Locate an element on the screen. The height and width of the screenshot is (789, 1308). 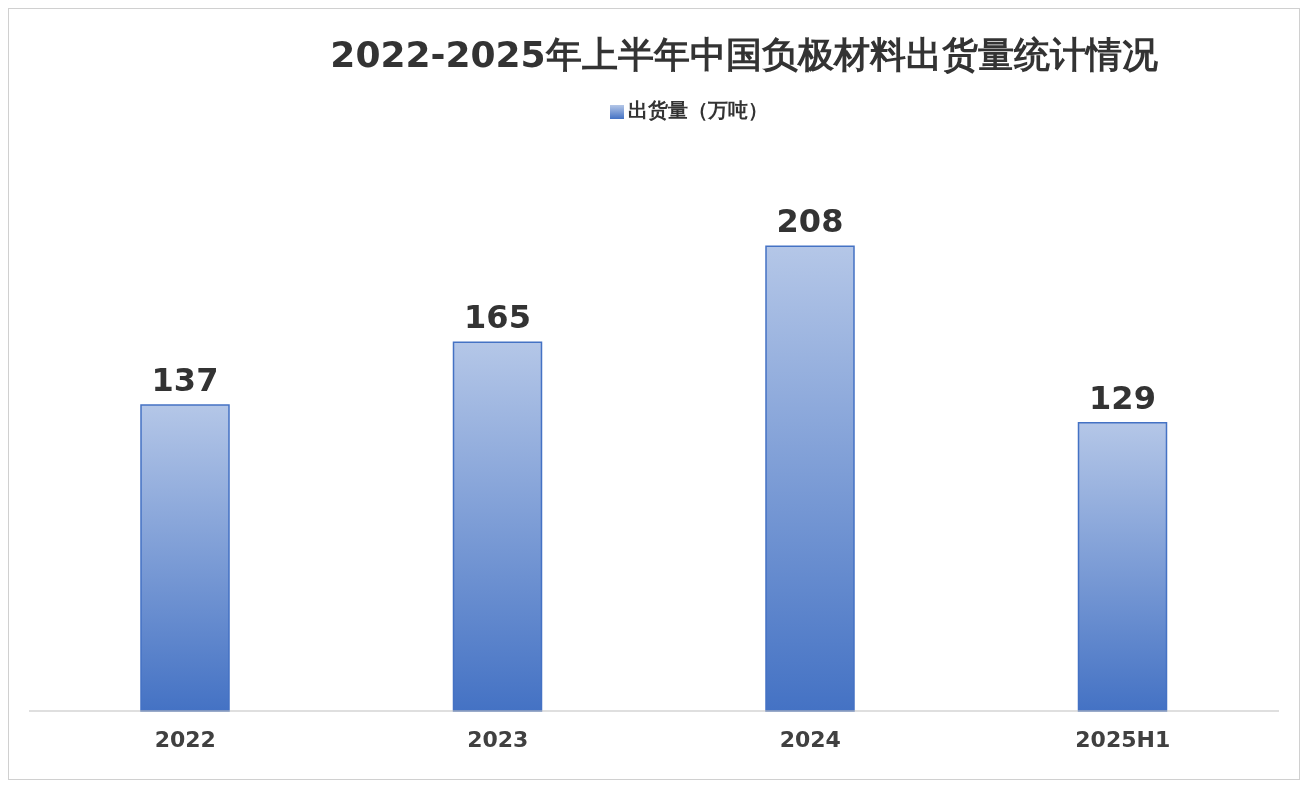
x-tick-label: 2025H1 is located at coordinates (1123, 739).